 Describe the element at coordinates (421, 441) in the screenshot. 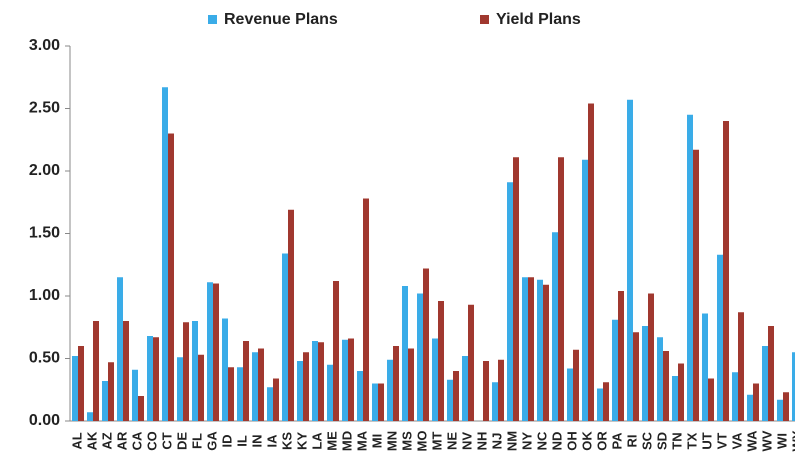

I see `x-tick-label: MO` at that location.